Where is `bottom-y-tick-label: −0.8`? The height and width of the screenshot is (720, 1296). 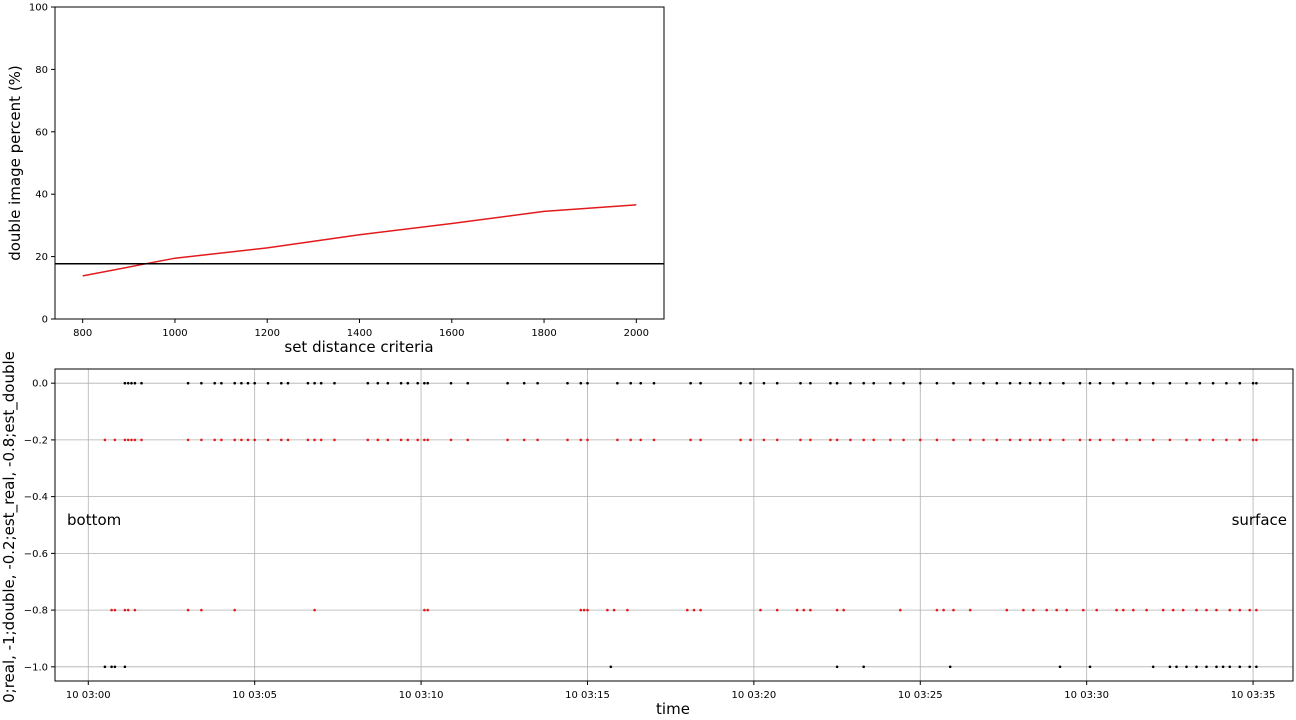 bottom-y-tick-label: −0.8 is located at coordinates (36, 611).